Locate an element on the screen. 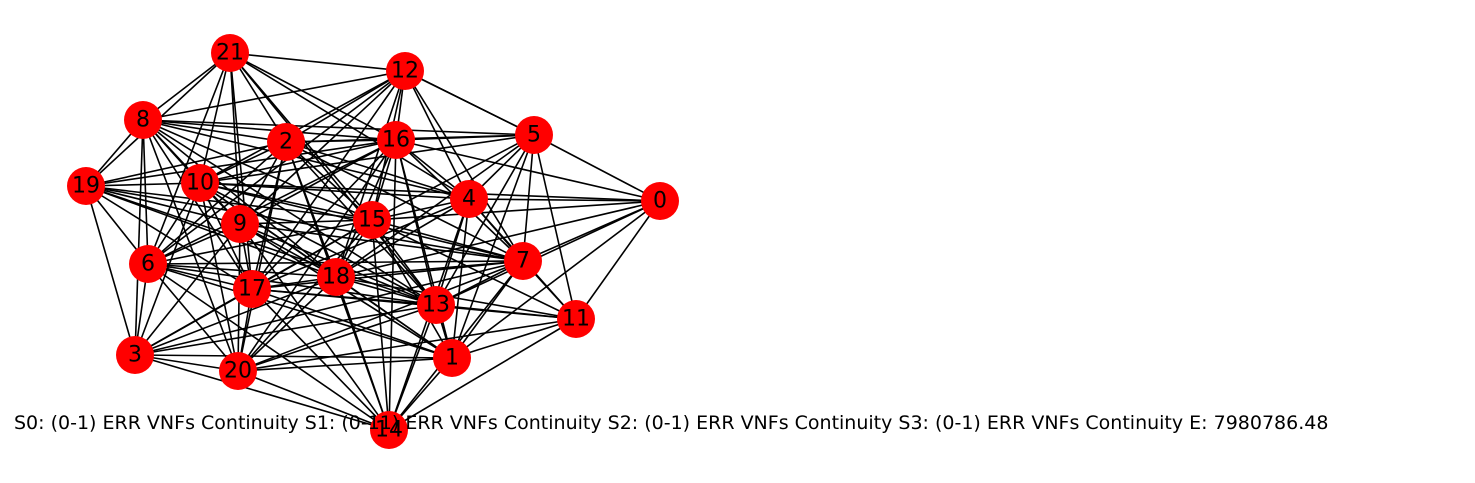  node-label: 16 is located at coordinates (396, 140).